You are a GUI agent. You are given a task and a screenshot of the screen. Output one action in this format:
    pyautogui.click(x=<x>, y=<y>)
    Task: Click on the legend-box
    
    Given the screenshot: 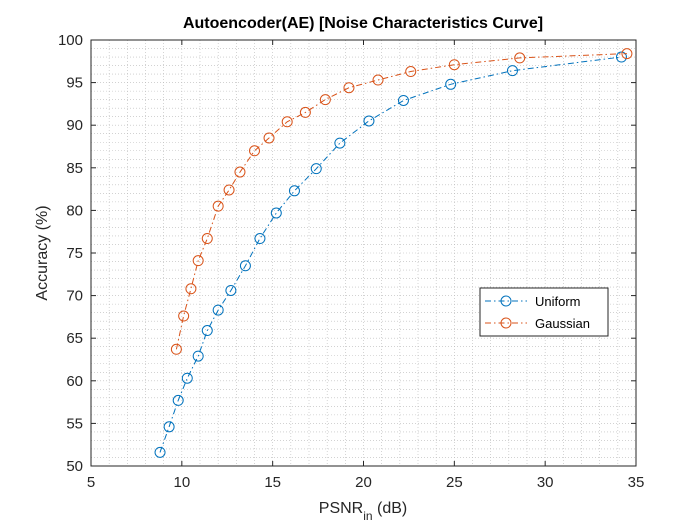 What is the action you would take?
    pyautogui.click(x=544, y=312)
    